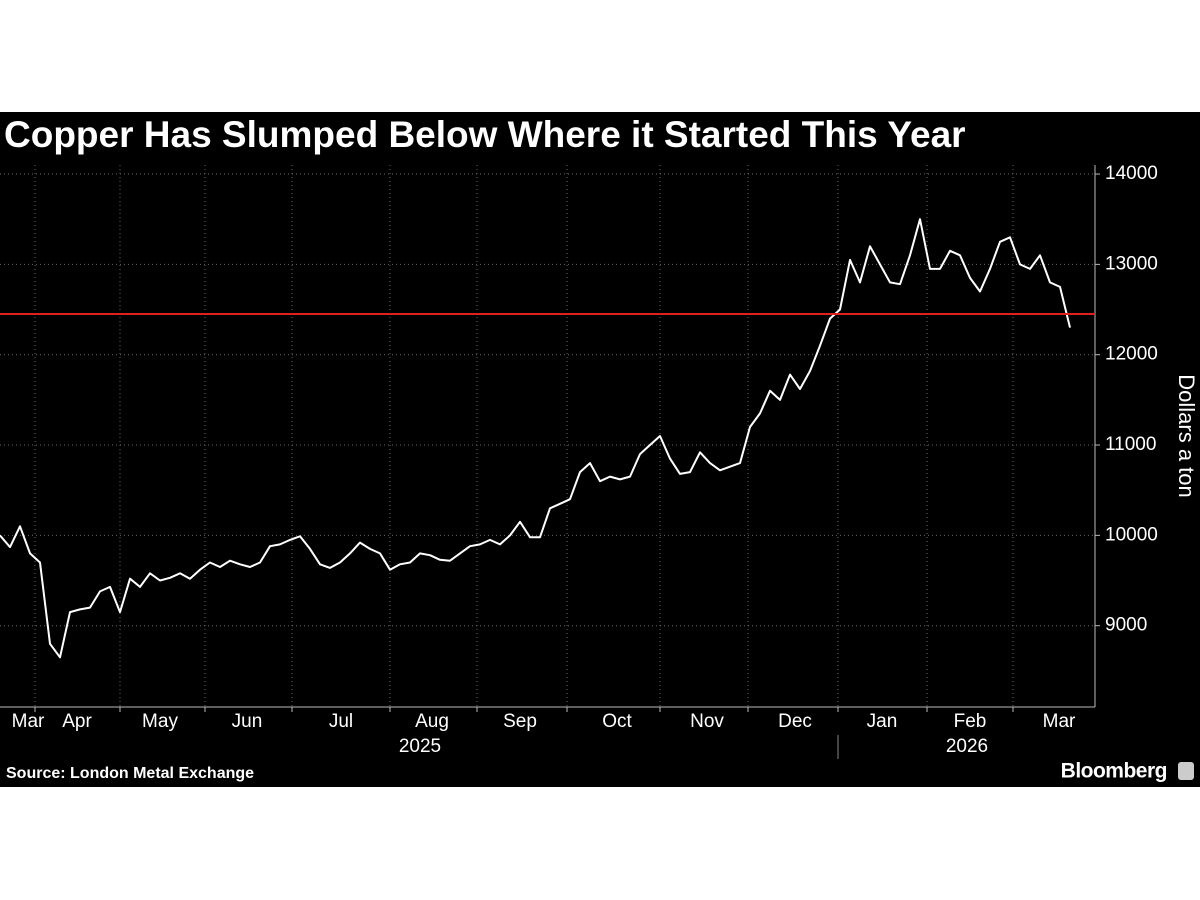 The image size is (1200, 900). Describe the element at coordinates (341, 721) in the screenshot. I see `x-tick-label: Jul` at that location.